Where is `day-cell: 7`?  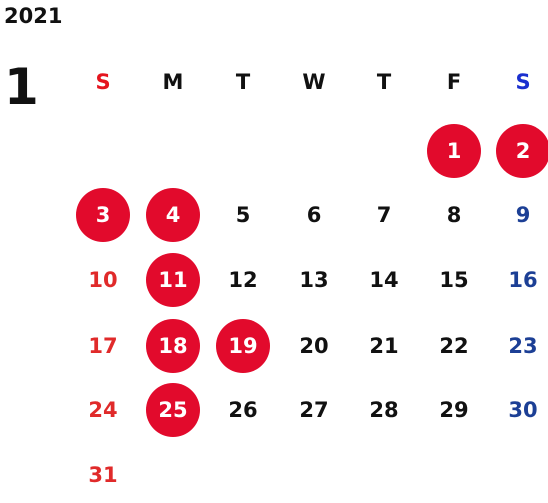
day-cell: 7 is located at coordinates (384, 215).